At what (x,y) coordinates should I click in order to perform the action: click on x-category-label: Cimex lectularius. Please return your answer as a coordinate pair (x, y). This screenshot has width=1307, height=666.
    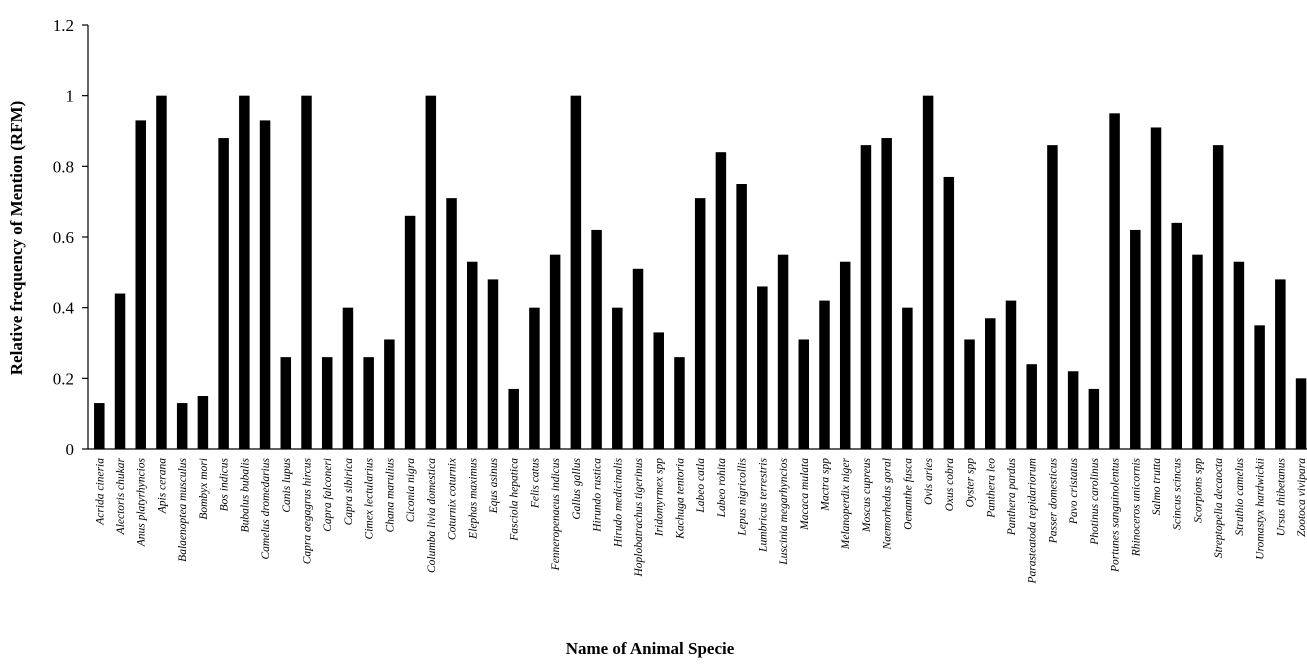
    Looking at the image, I should click on (370, 498).